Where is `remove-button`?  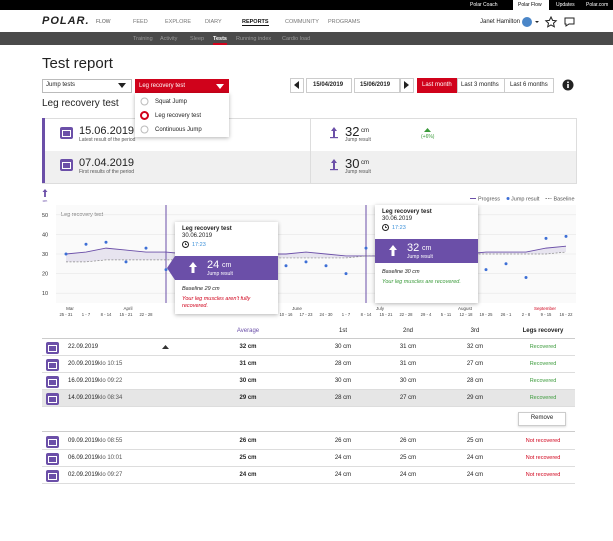
remove-button is located at coordinates (542, 419).